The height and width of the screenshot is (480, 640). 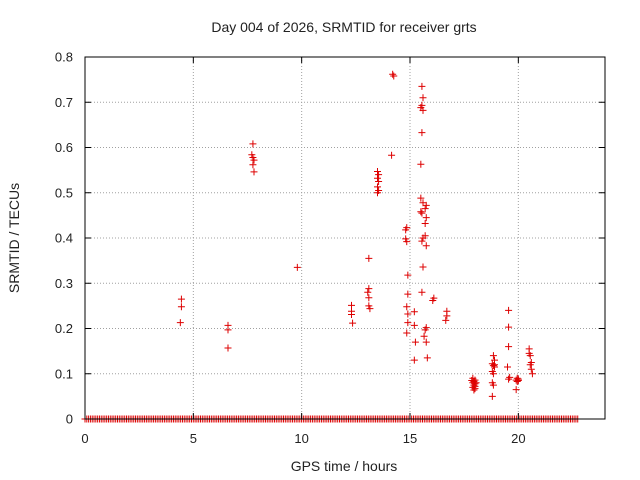 What do you see at coordinates (64, 102) in the screenshot?
I see `y-tick-label: 0.7` at bounding box center [64, 102].